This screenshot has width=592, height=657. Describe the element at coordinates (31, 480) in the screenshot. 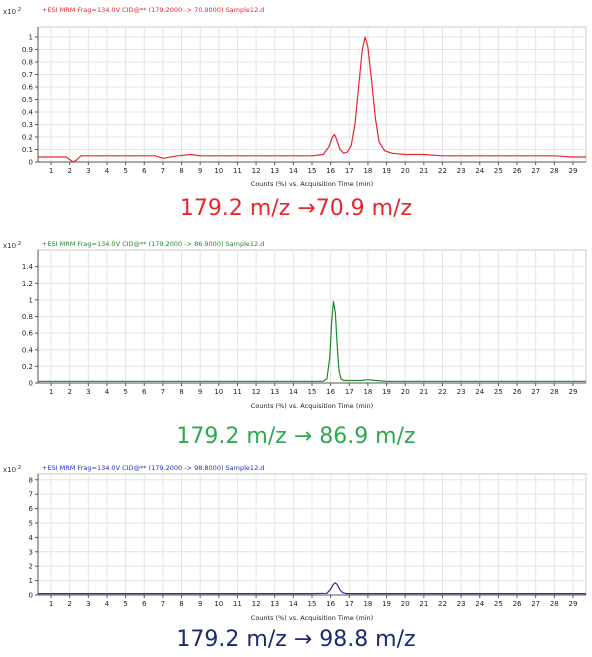

I see `y-tick-label: 8` at that location.